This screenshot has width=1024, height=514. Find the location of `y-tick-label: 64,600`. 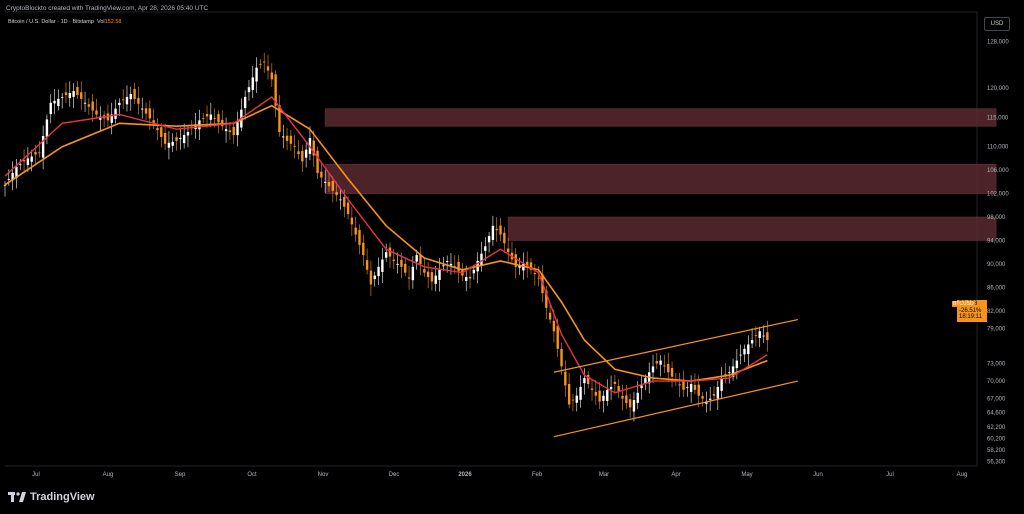

y-tick-label: 64,600 is located at coordinates (996, 414).